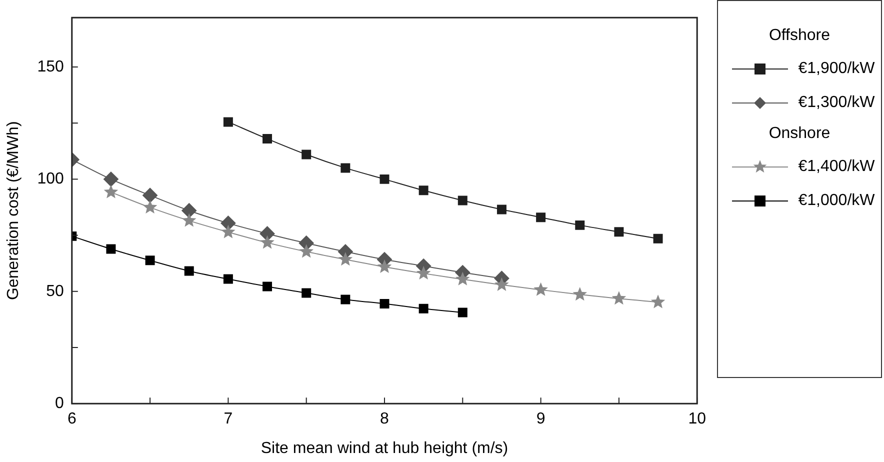 This screenshot has height=462, width=884. What do you see at coordinates (71, 419) in the screenshot?
I see `x-tick-label: 6` at bounding box center [71, 419].